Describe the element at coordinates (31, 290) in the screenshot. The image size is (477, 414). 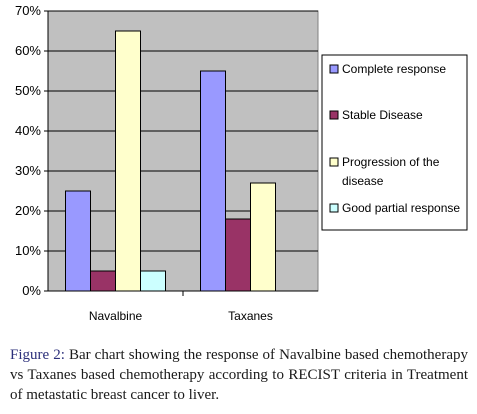
I see `y-tick-label: 0%` at that location.